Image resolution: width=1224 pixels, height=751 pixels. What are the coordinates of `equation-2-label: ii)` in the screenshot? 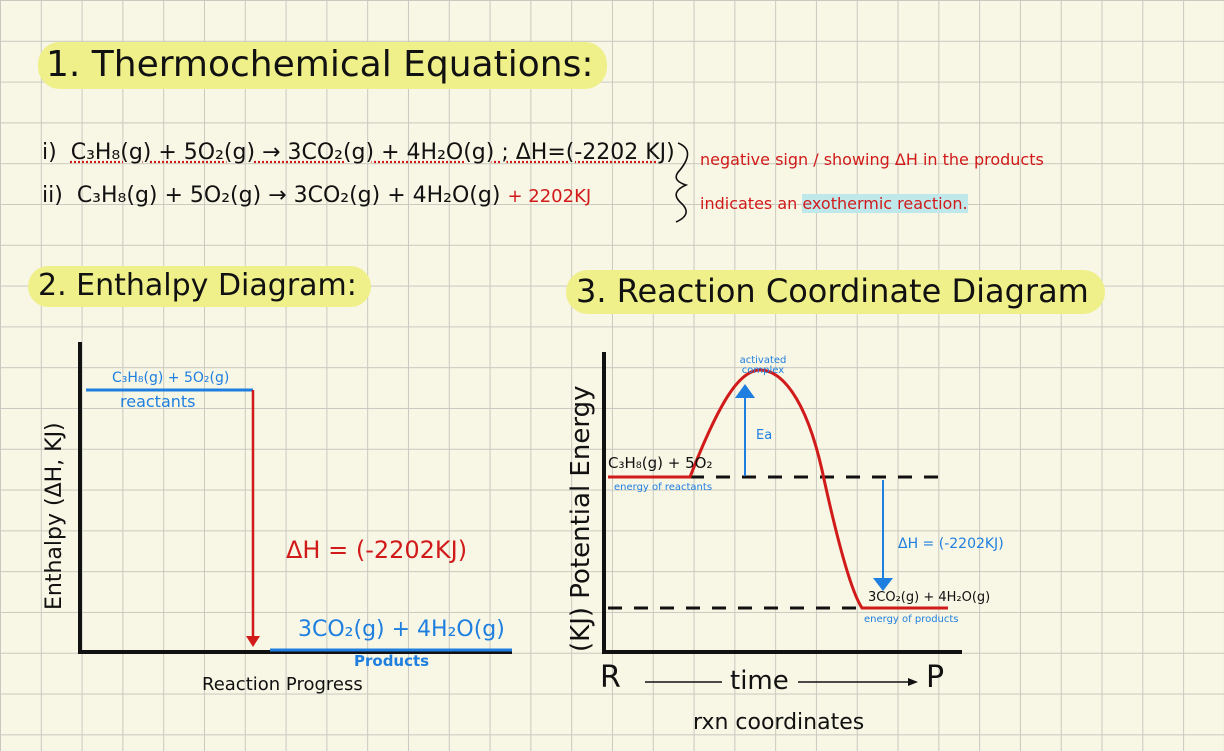 It's located at (52, 195).